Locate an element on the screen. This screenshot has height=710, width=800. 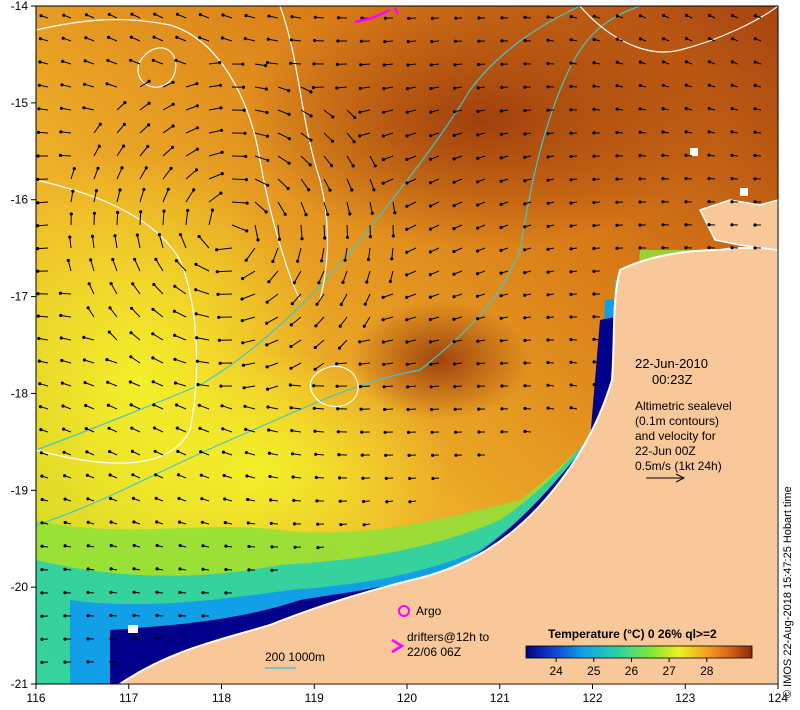
colorbar-tick-label: 28 is located at coordinates (707, 671).